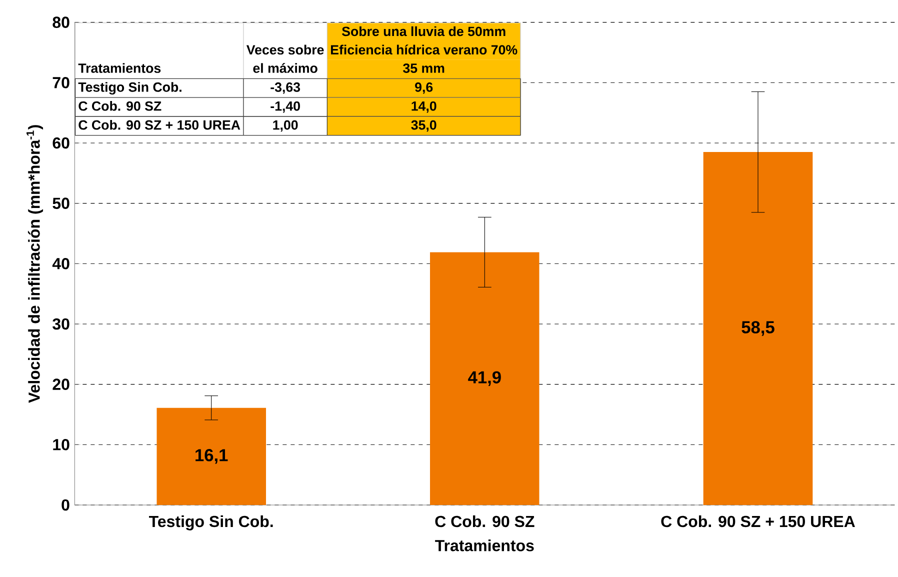  I want to click on annotation: -3,63, so click(285, 88).